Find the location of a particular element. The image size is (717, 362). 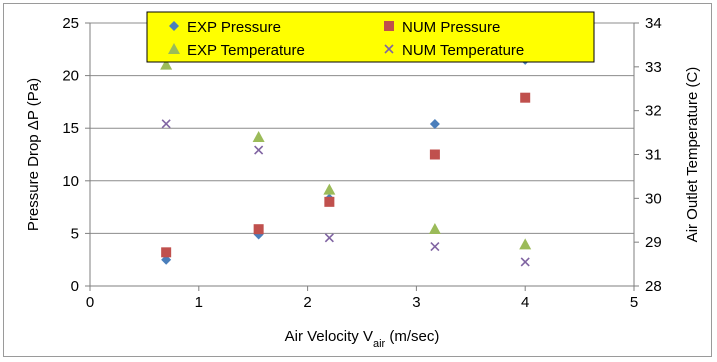

legend-label: NUM Pressure is located at coordinates (451, 27).